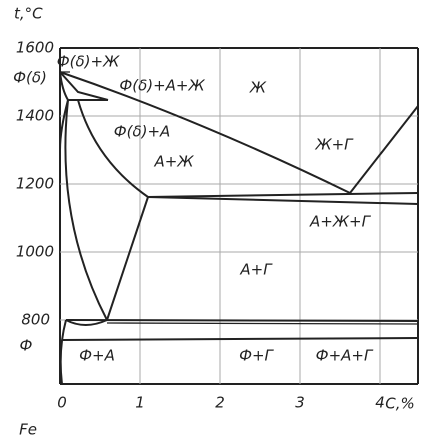 Image resolution: width=448 pixels, height=448 pixels. What do you see at coordinates (35, 252) in the screenshot?
I see `y-tick-label: 1000` at bounding box center [35, 252].